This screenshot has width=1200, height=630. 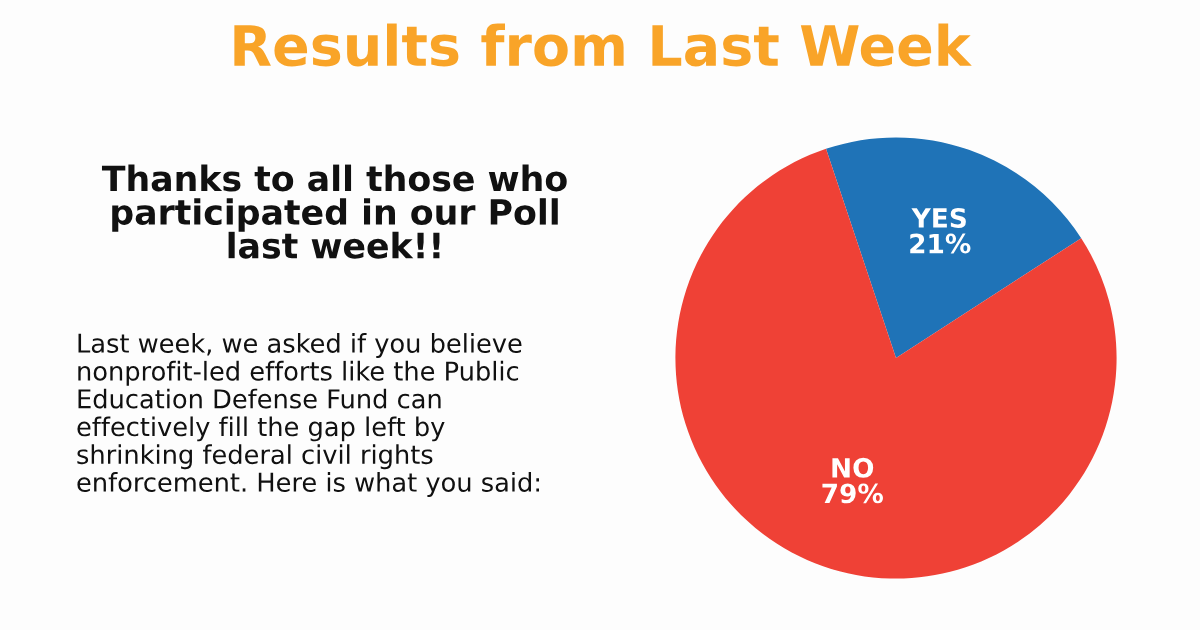 I want to click on chart-title: Results from Last Week, so click(x=603, y=45).